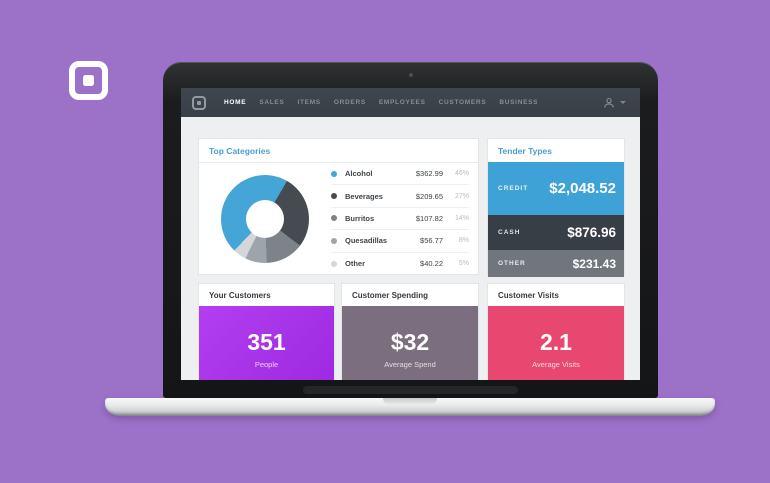 The width and height of the screenshot is (770, 483). What do you see at coordinates (364, 196) in the screenshot?
I see `legend-category: Beverages` at bounding box center [364, 196].